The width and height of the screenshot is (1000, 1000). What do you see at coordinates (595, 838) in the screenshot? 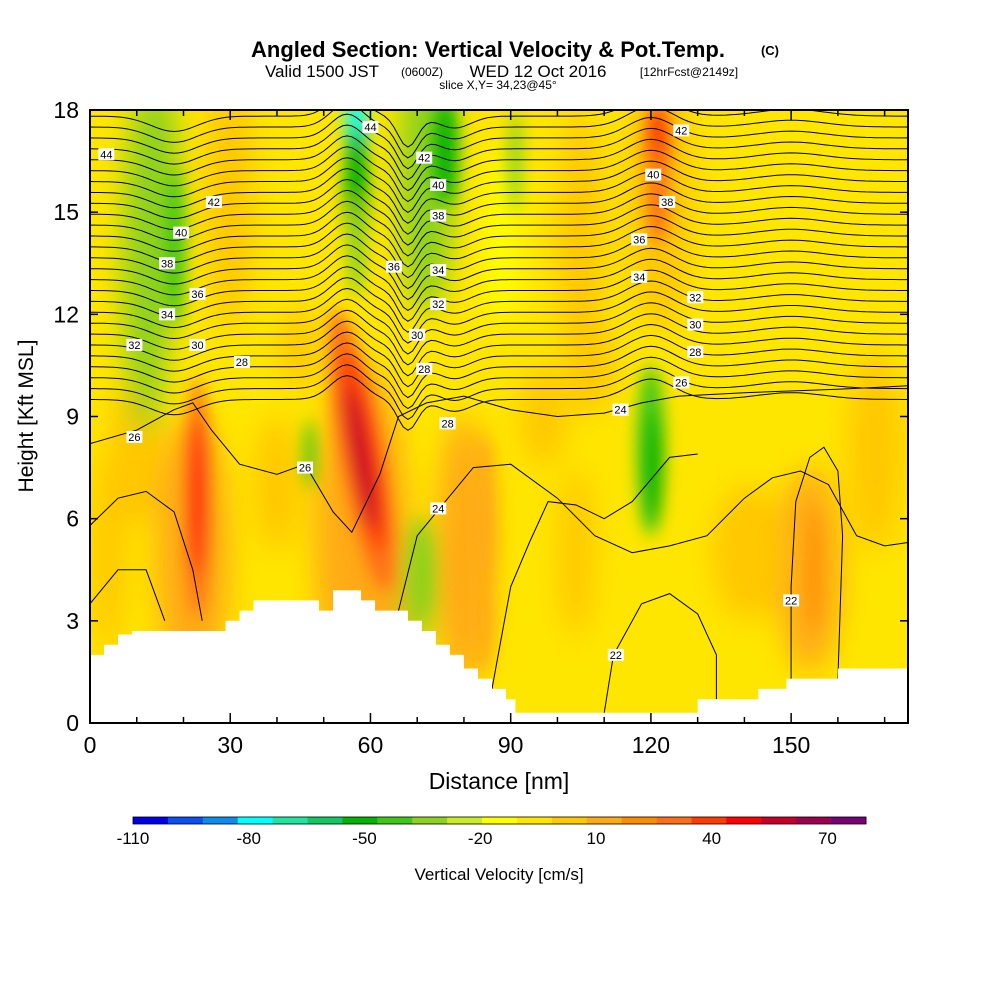
I see `colorbar-tick-label: 10` at bounding box center [595, 838].